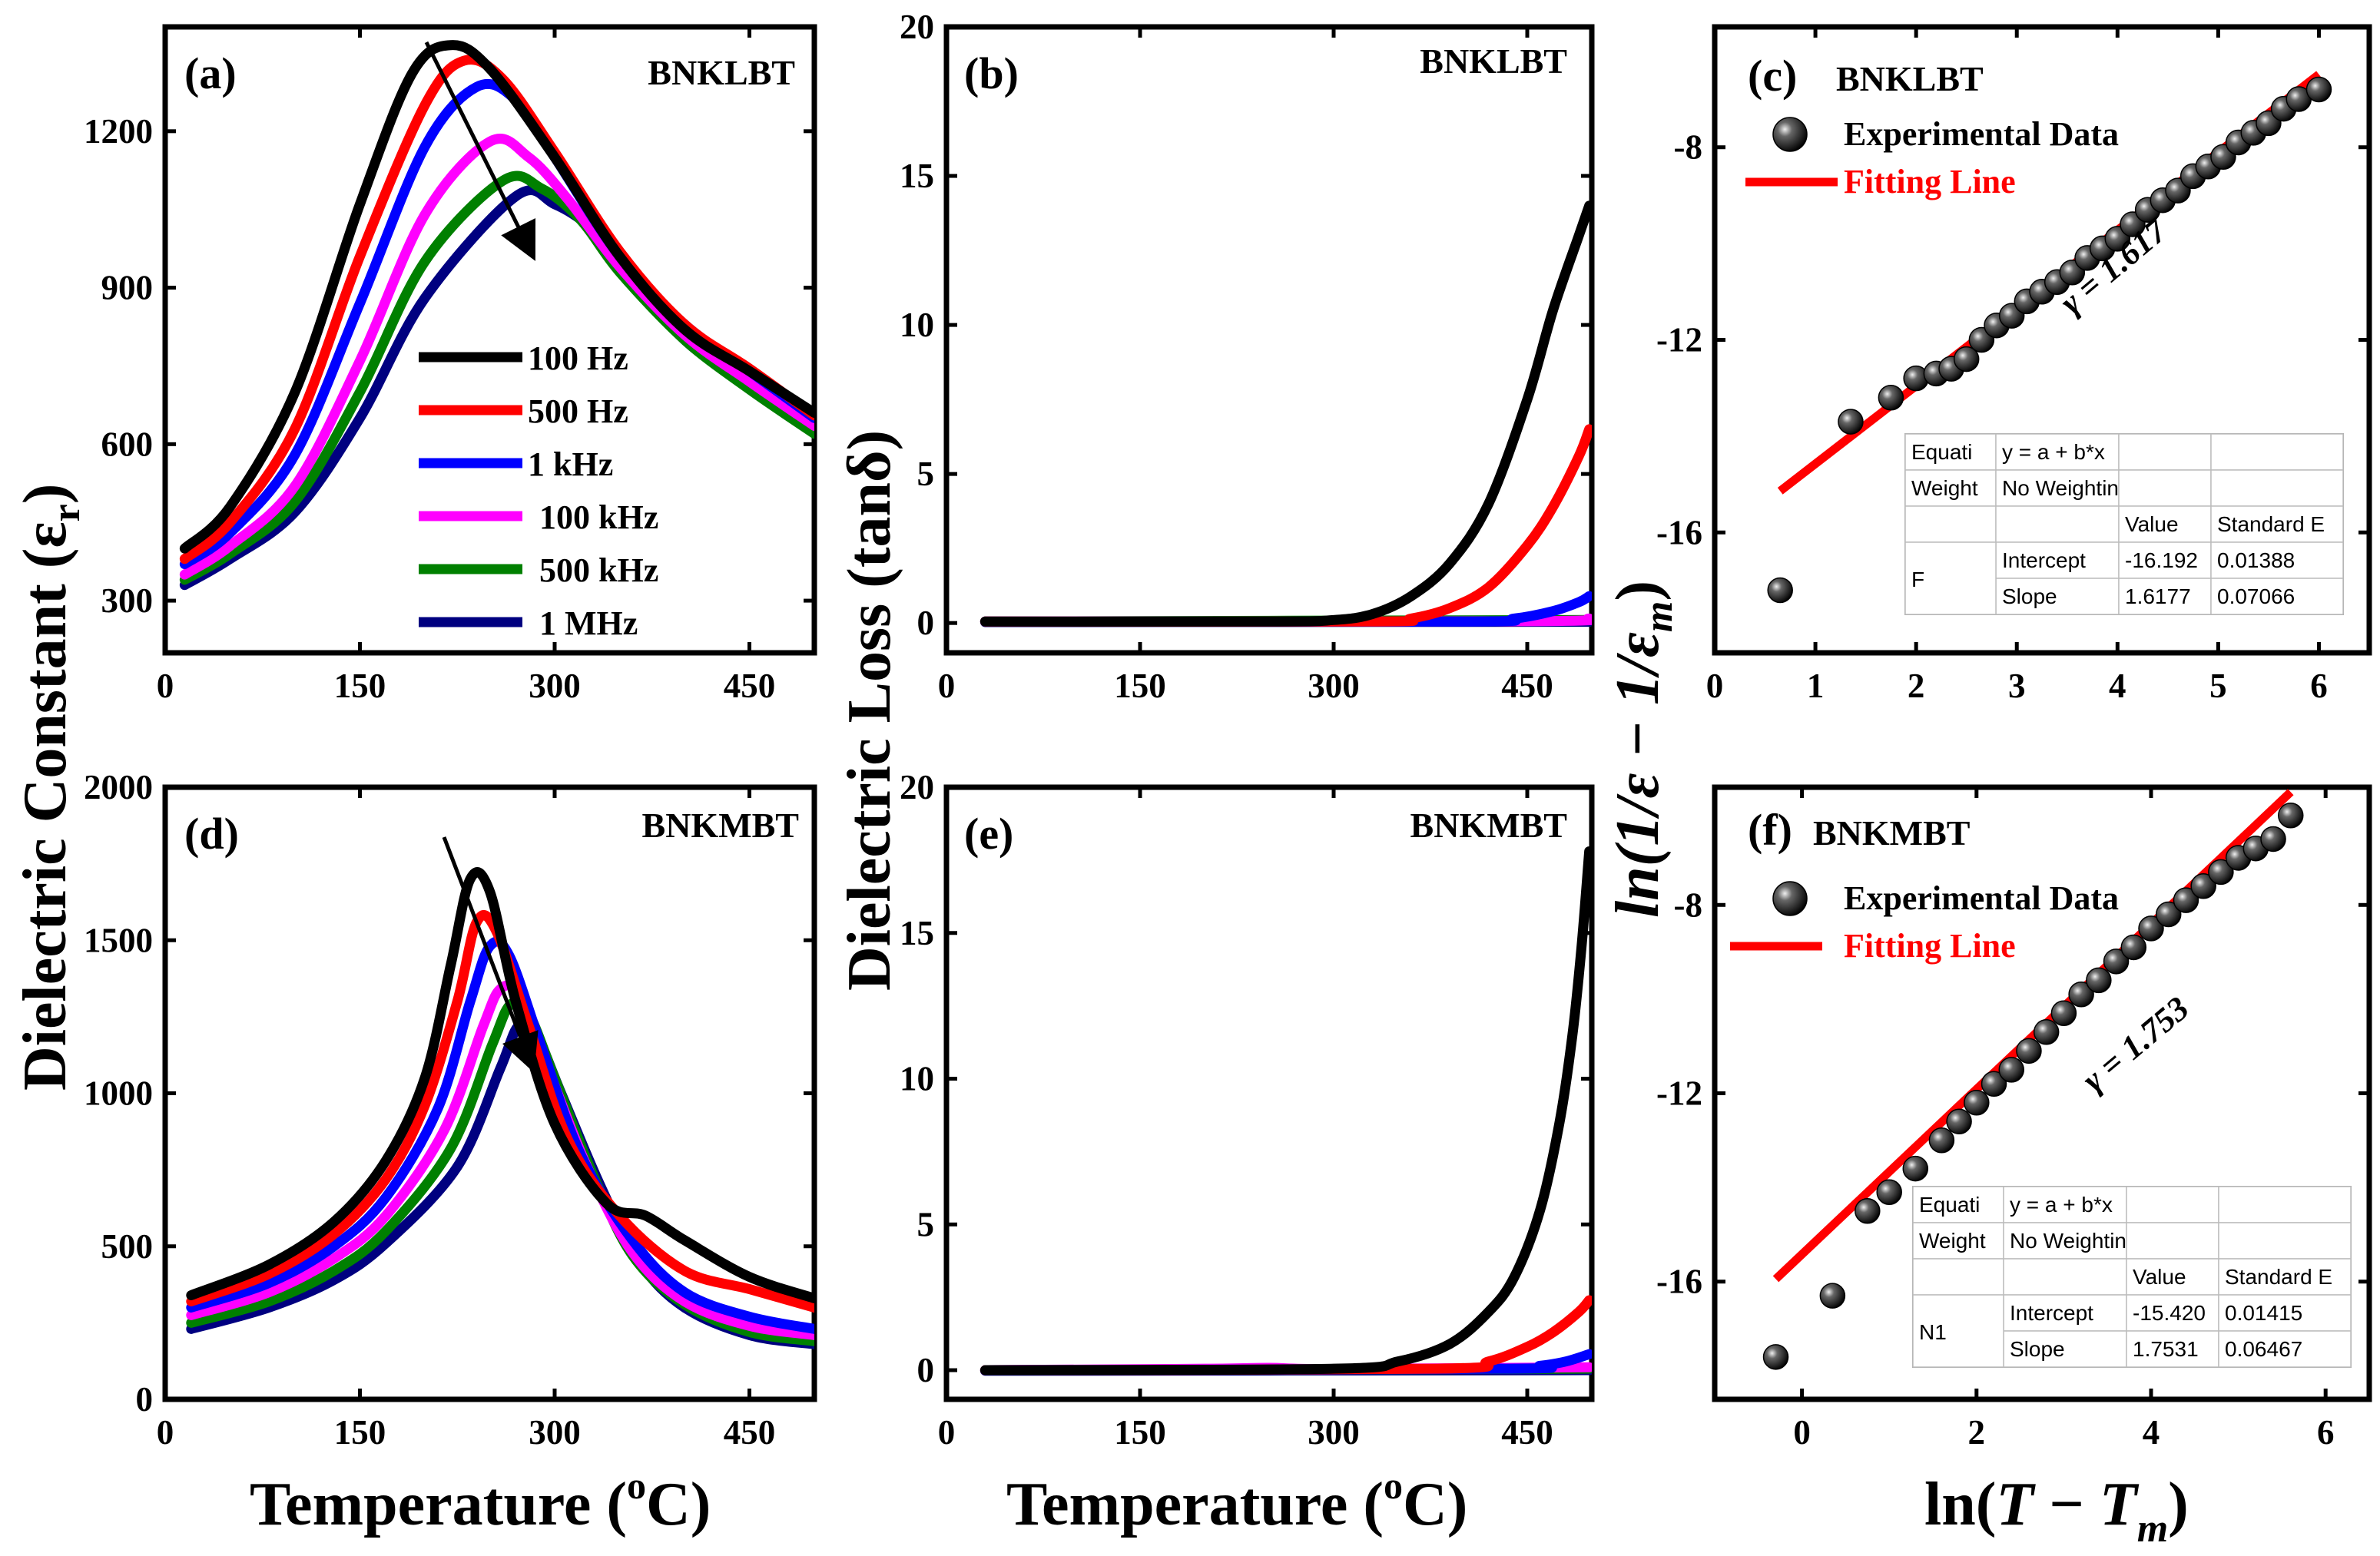 Image resolution: width=2380 pixels, height=1556 pixels. Describe the element at coordinates (2326, 1432) in the screenshot. I see `x-tick-label: 6` at that location.